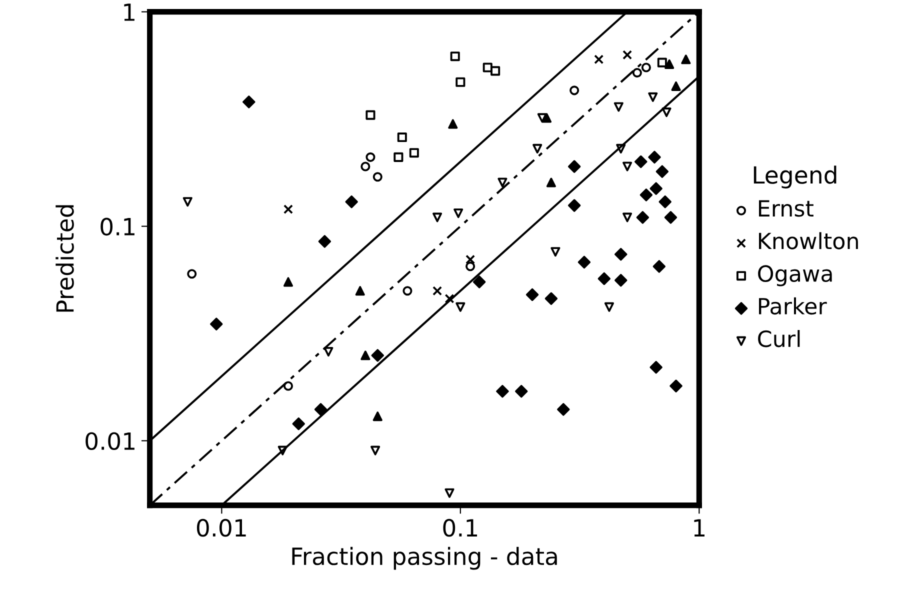 The width and height of the screenshot is (908, 591). Describe the element at coordinates (779, 339) in the screenshot. I see `legend-label: Curl` at that location.